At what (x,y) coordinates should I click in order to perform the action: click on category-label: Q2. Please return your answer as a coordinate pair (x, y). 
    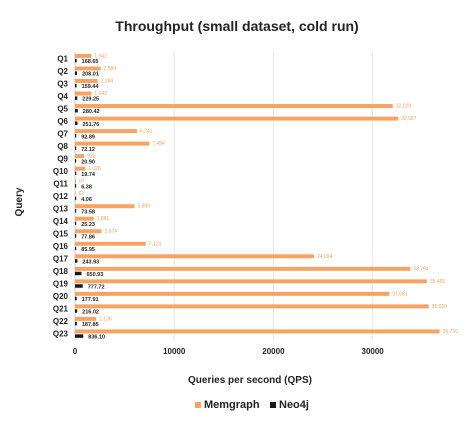
    Looking at the image, I should click on (62, 71).